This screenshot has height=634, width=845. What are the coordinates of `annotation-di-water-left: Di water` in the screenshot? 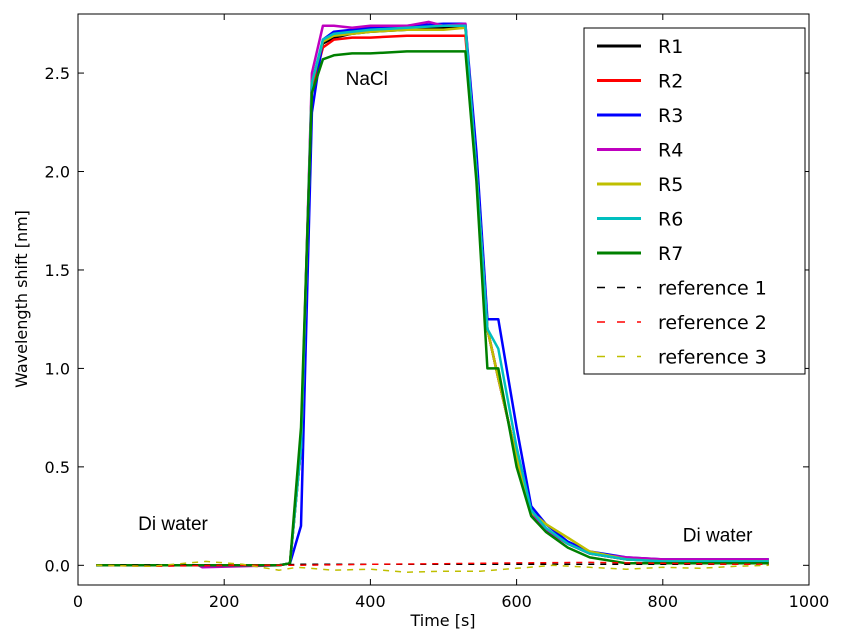 It's located at (173, 524).